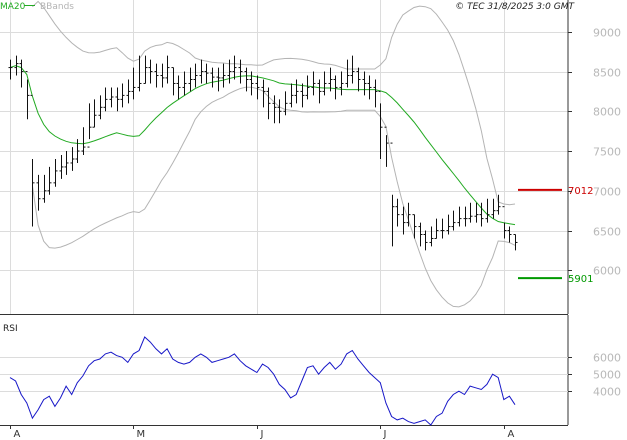 This screenshot has height=440, width=627. Describe the element at coordinates (607, 73) in the screenshot. I see `price-tick-label: 8500` at that location.